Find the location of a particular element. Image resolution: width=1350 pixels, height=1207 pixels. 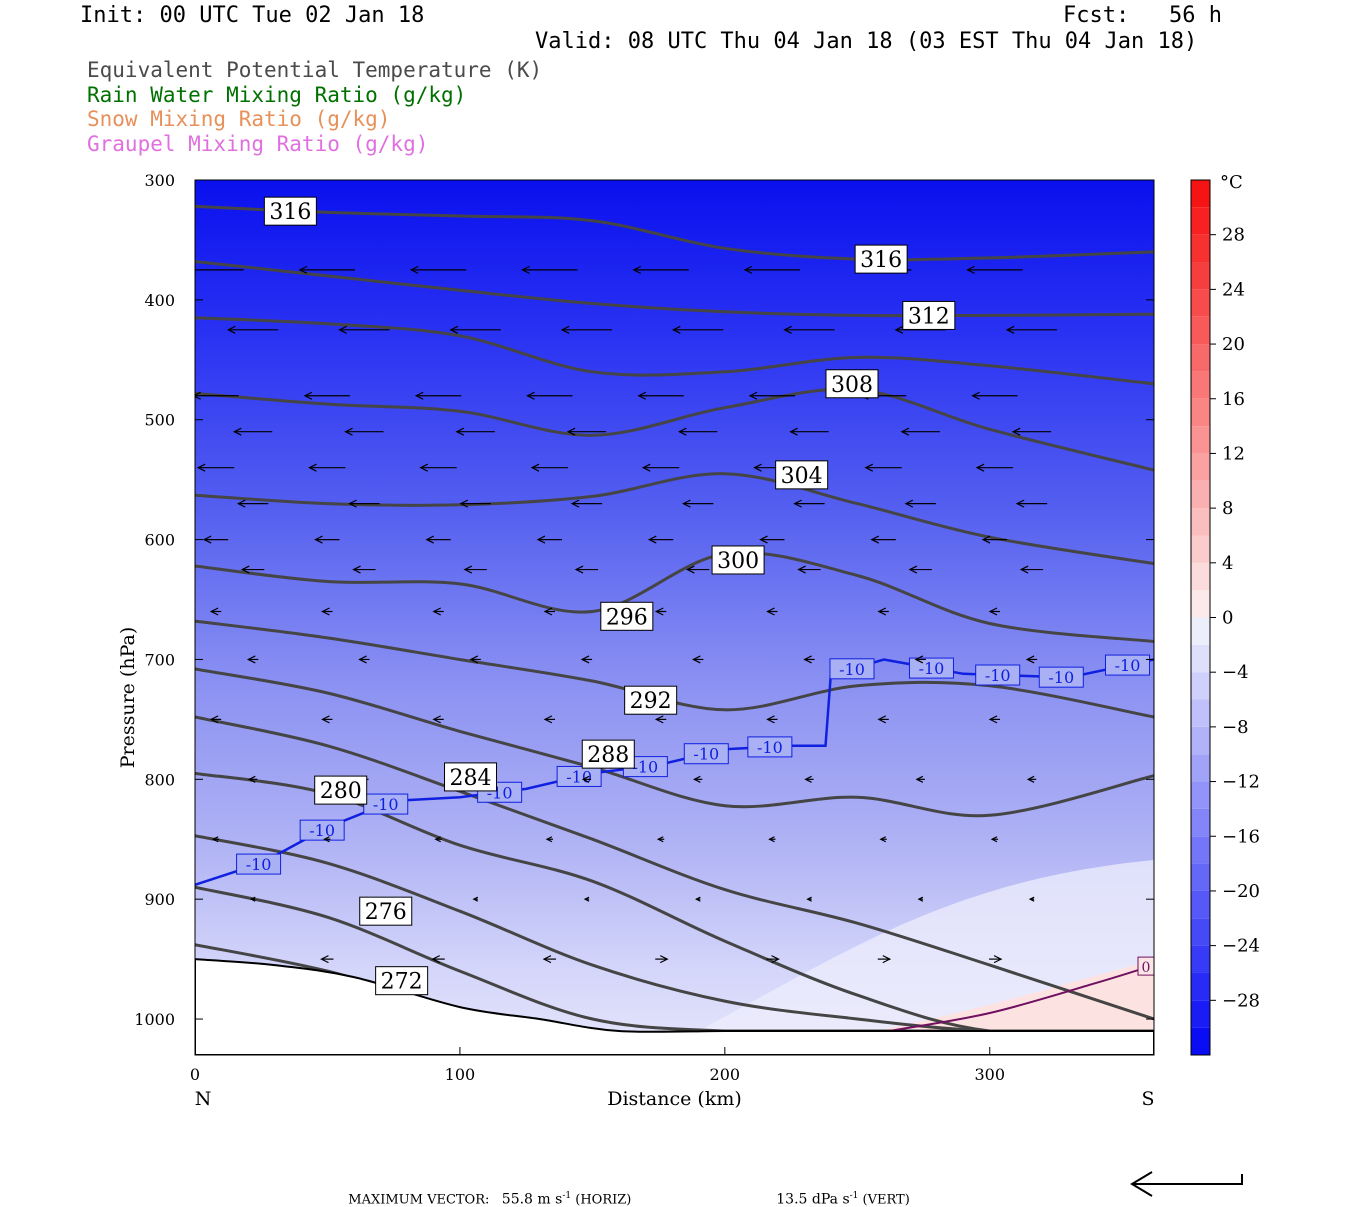

x-axis-label: Distance (km) is located at coordinates (674, 1099).